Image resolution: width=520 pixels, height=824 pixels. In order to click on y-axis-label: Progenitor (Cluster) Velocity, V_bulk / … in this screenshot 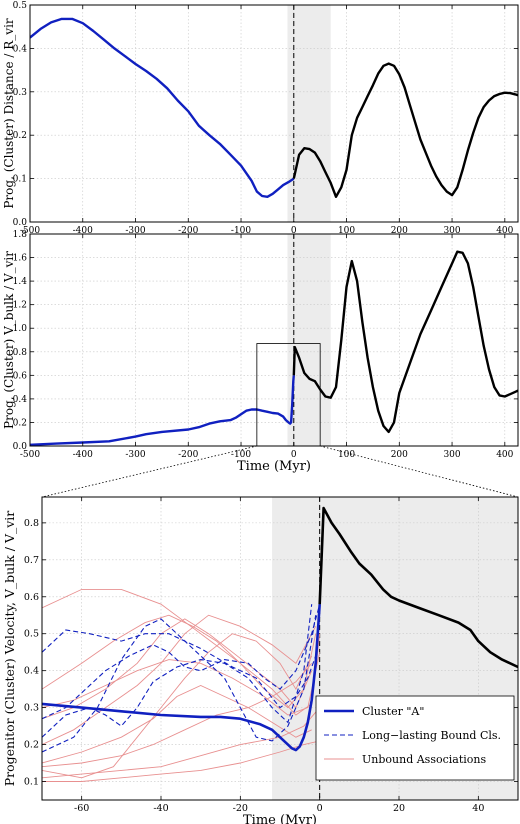, I will do `click(9, 649)`.